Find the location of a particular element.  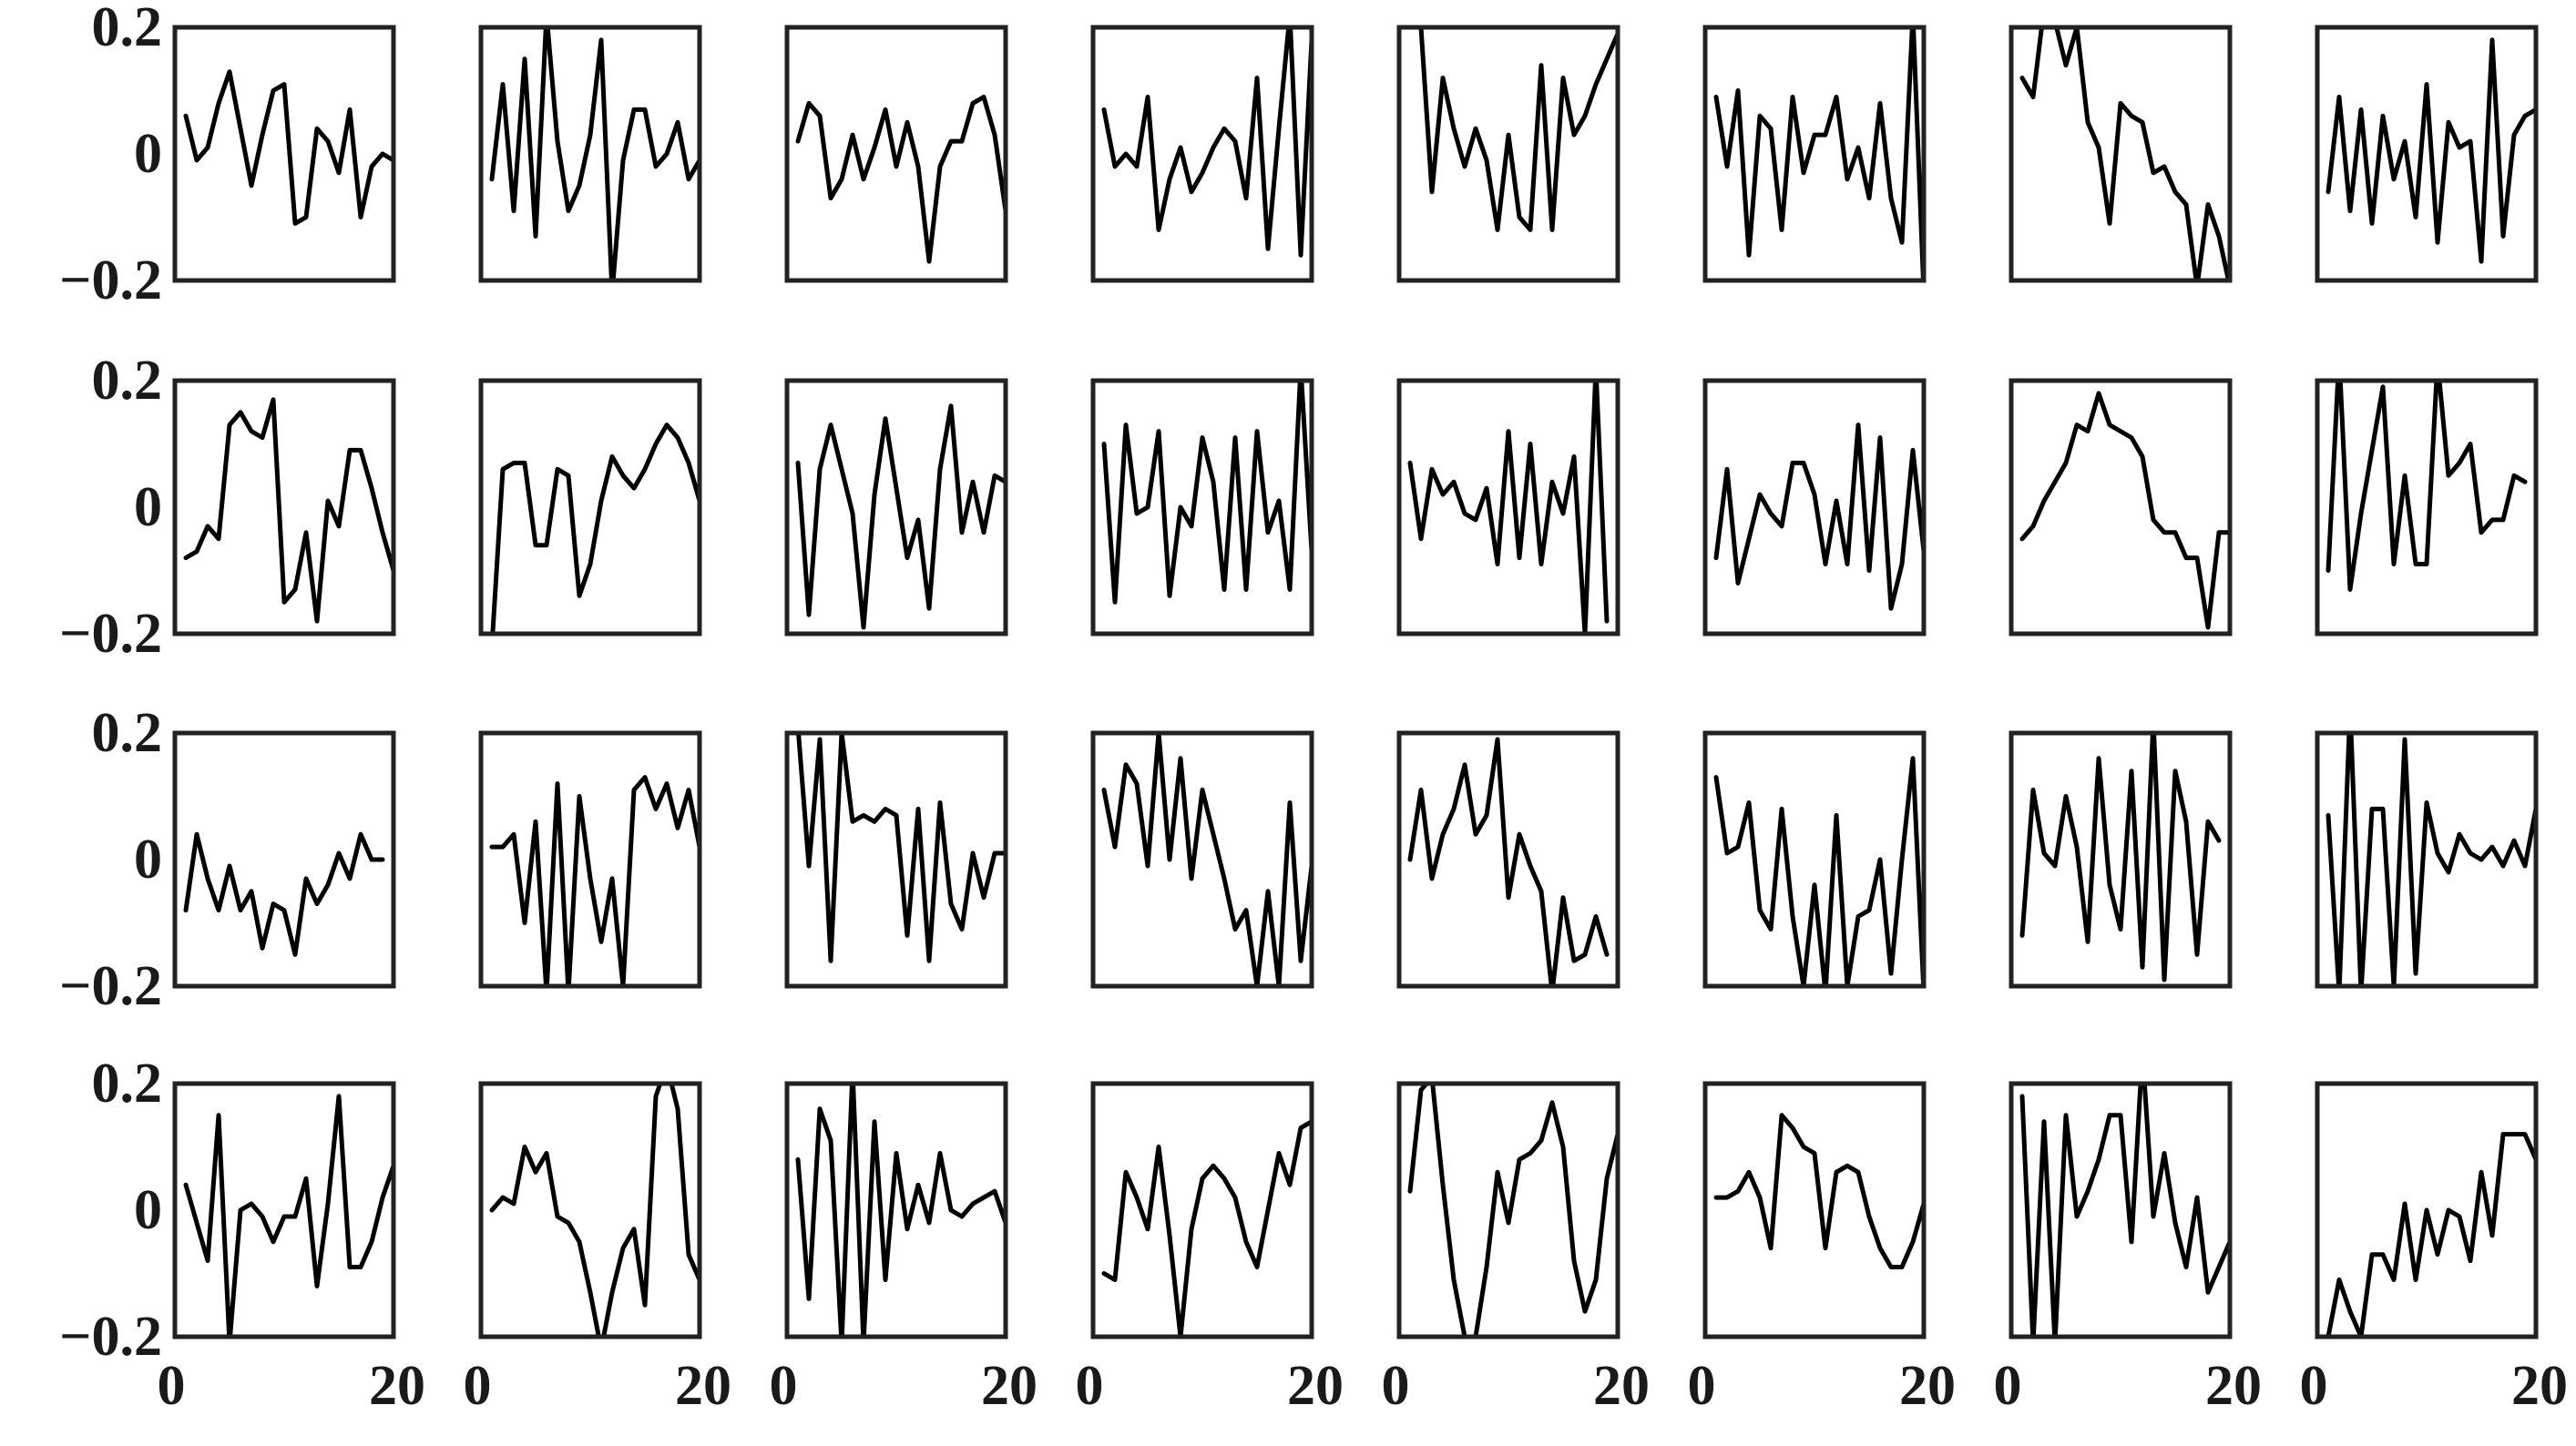

panel-r1-c2 is located at coordinates (590, 154).